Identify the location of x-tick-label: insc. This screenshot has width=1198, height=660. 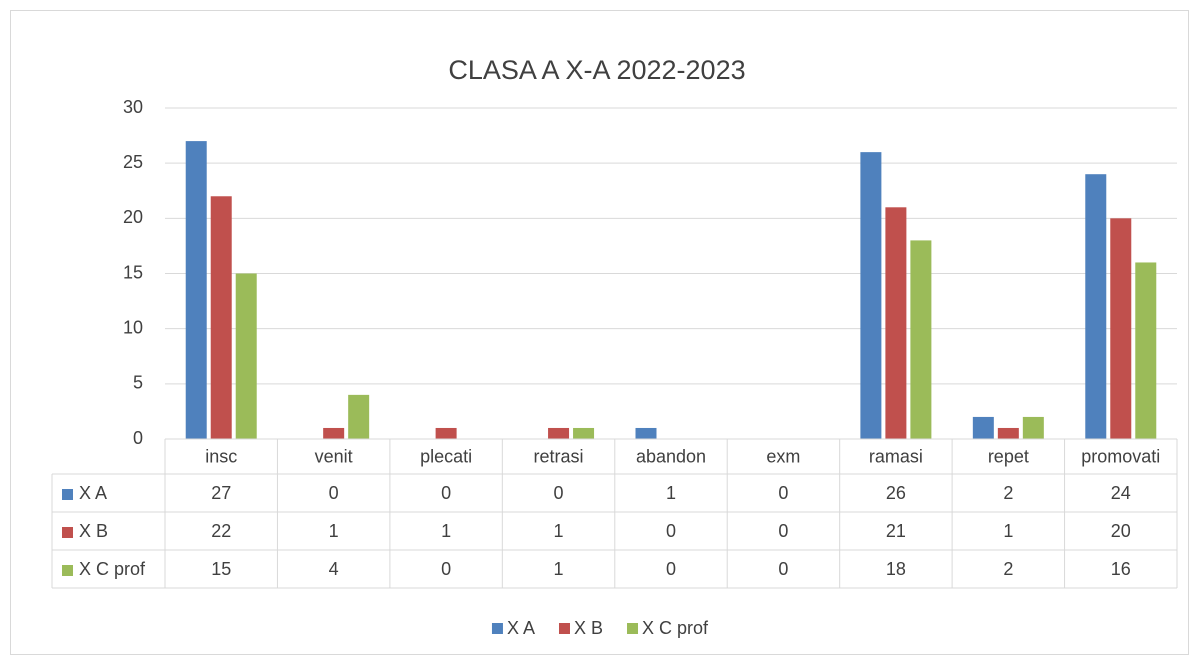
(221, 456).